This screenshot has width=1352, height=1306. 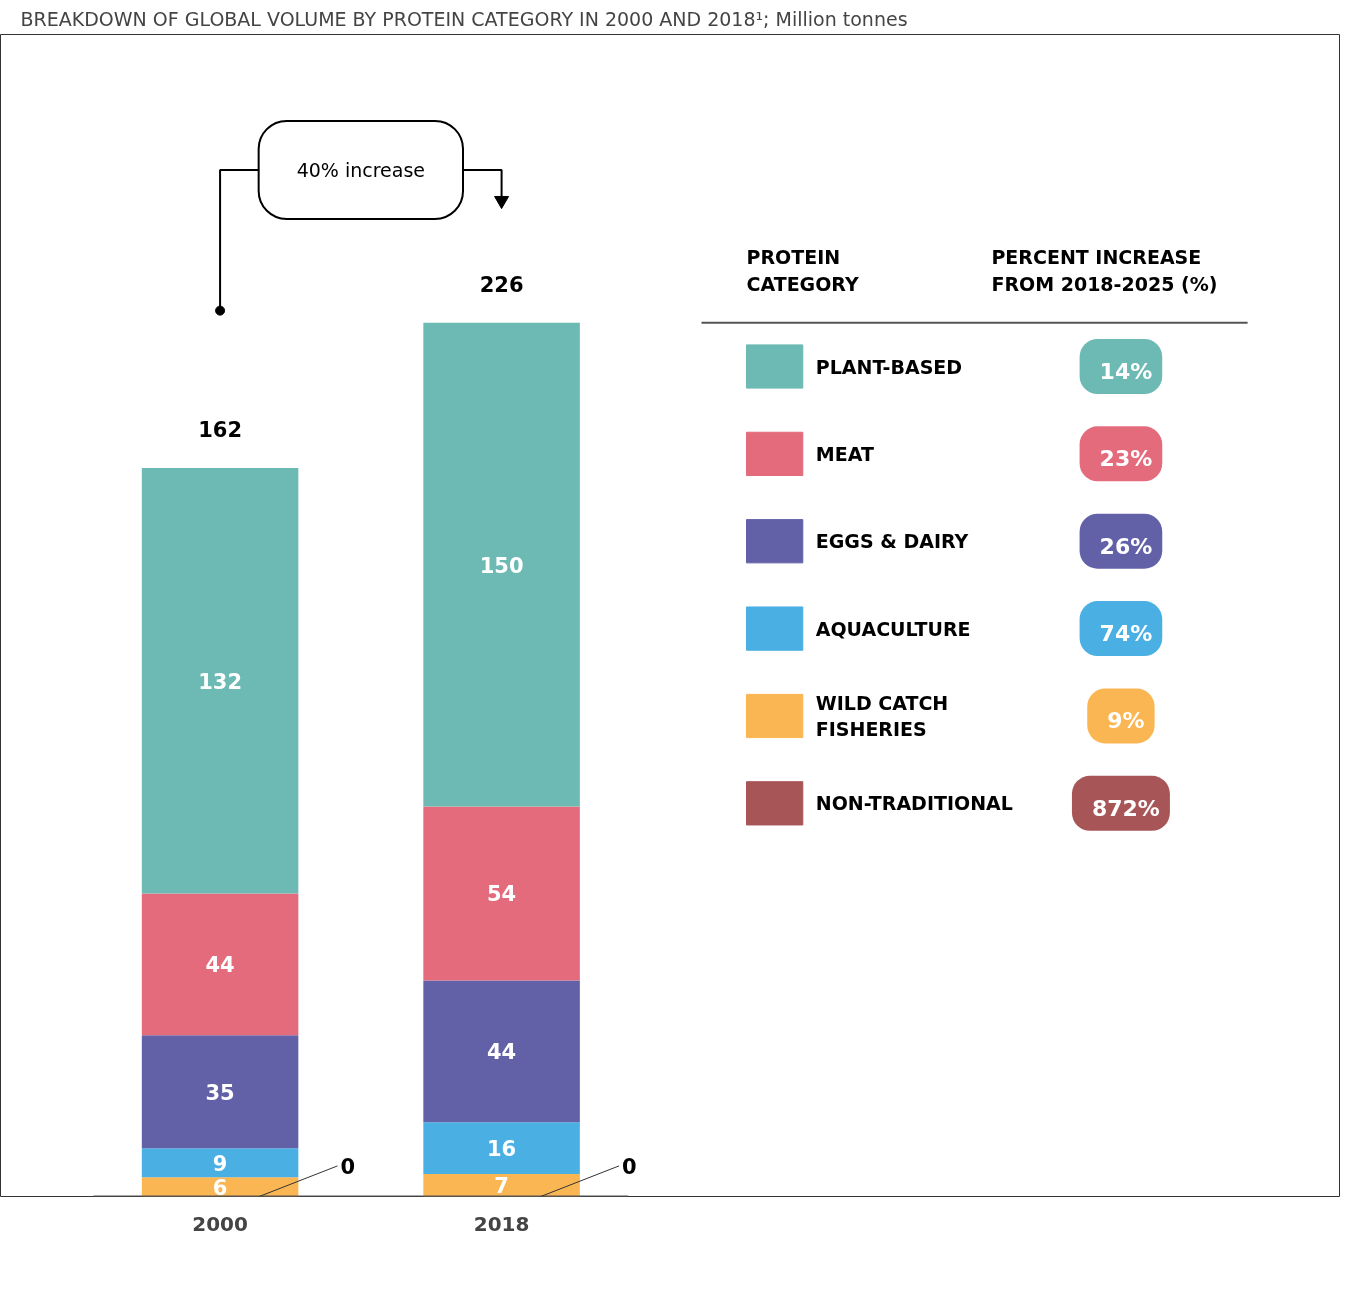 I want to click on legend-label: PLANT-BASED, so click(x=889, y=366).